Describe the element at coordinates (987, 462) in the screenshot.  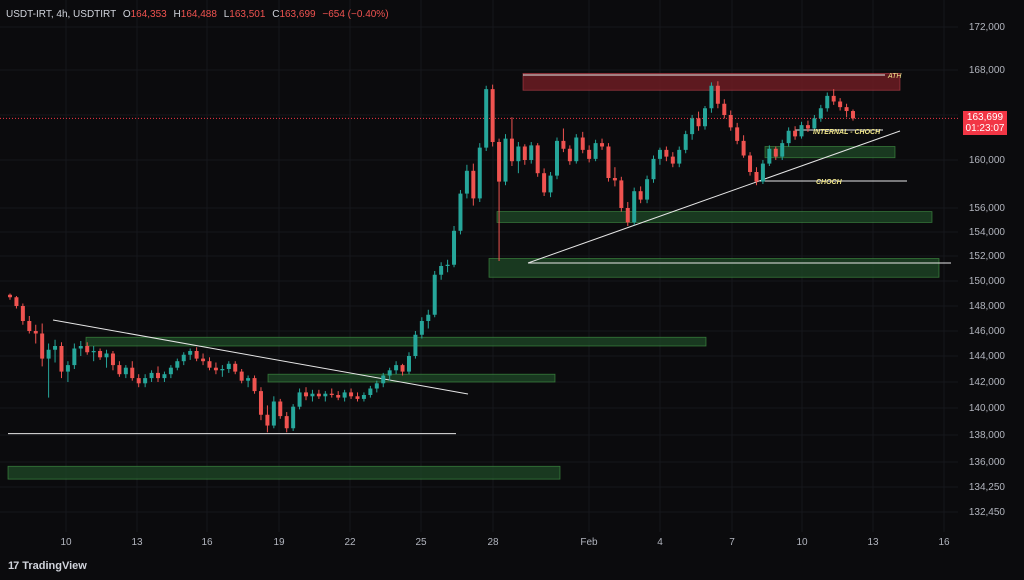
I see `price-tick-label: 136,000` at that location.